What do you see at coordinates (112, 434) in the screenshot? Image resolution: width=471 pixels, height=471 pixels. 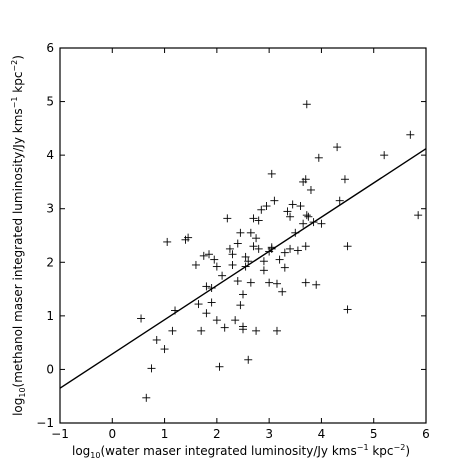 I see `x-tick-label: 0` at bounding box center [112, 434].